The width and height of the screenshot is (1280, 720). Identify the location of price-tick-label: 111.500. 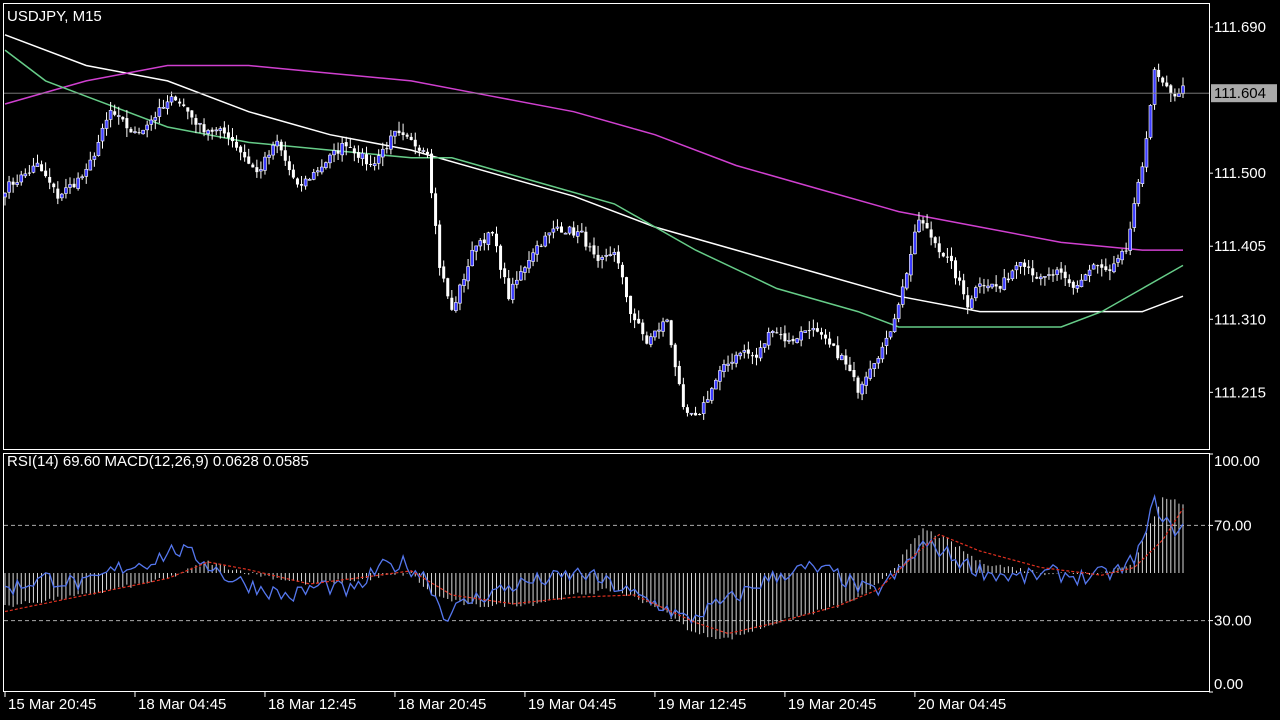
(1240, 173).